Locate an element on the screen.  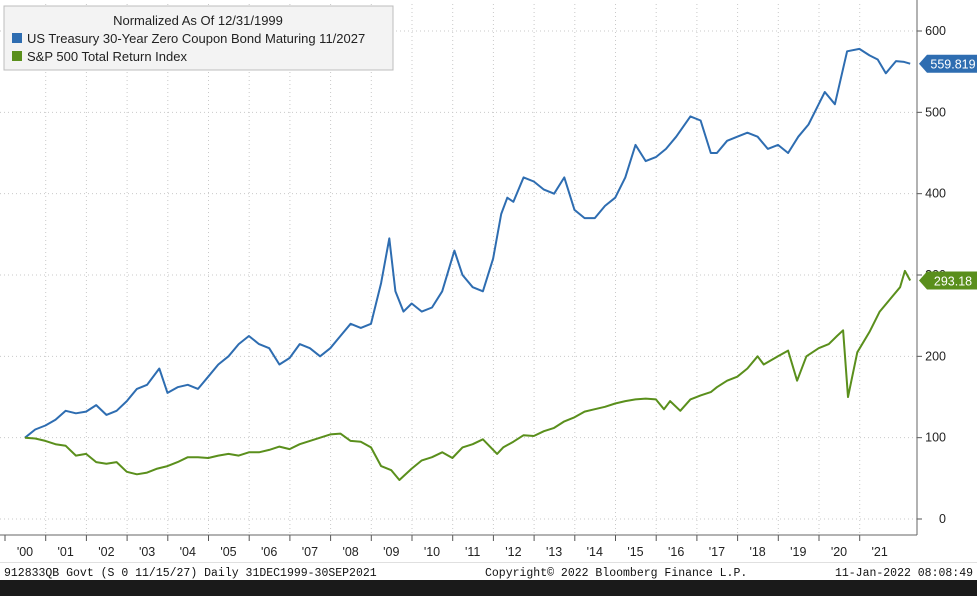
x-tick-label: '10 is located at coordinates (432, 552).